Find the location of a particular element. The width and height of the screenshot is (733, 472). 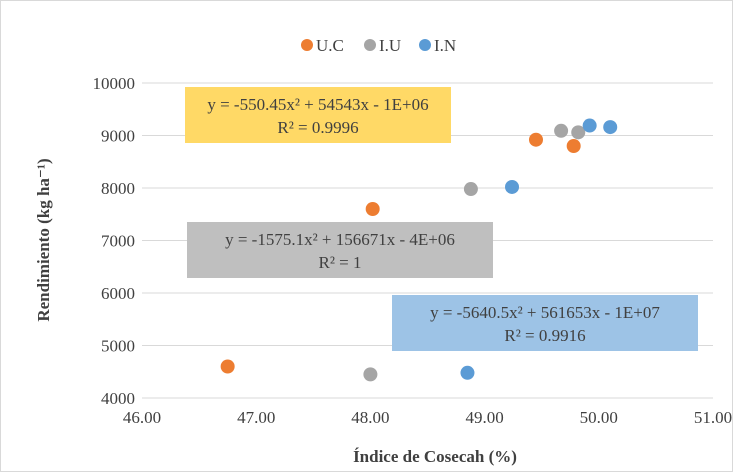

legend-marker-uc is located at coordinates (307, 45).